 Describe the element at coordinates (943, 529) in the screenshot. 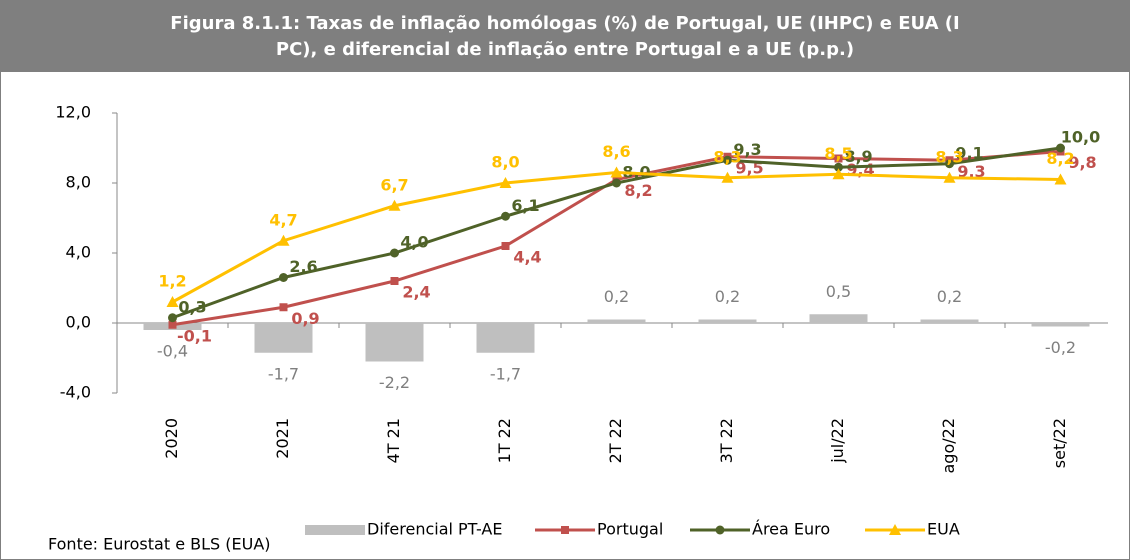

I see `legend-label: EUA` at that location.